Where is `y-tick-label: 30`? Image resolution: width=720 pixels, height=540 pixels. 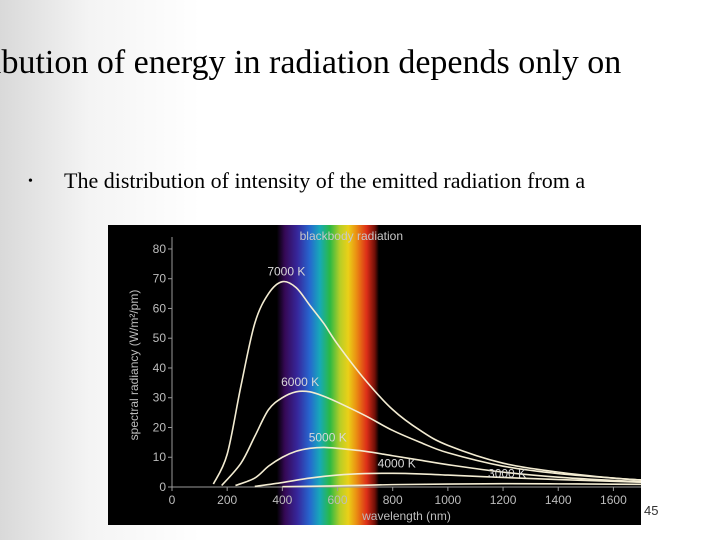 y-tick-label: 30 is located at coordinates (160, 398).